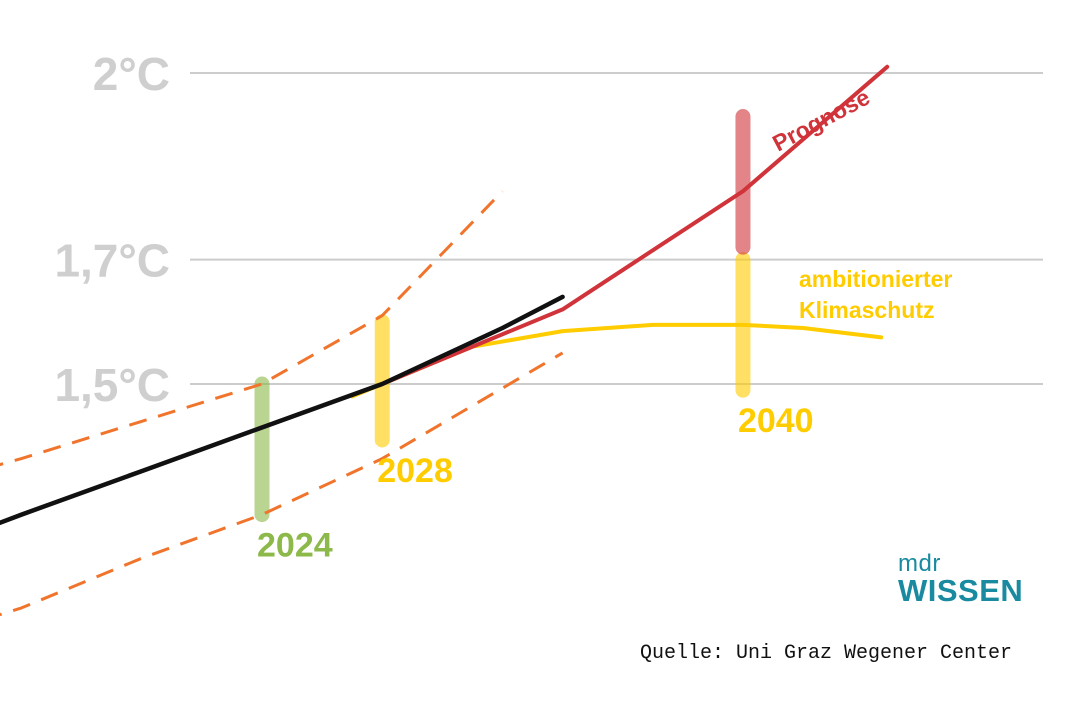  What do you see at coordinates (112, 229) in the screenshot?
I see `y-axis-labels: 1,5°C 1,7°C 2°C` at bounding box center [112, 229].